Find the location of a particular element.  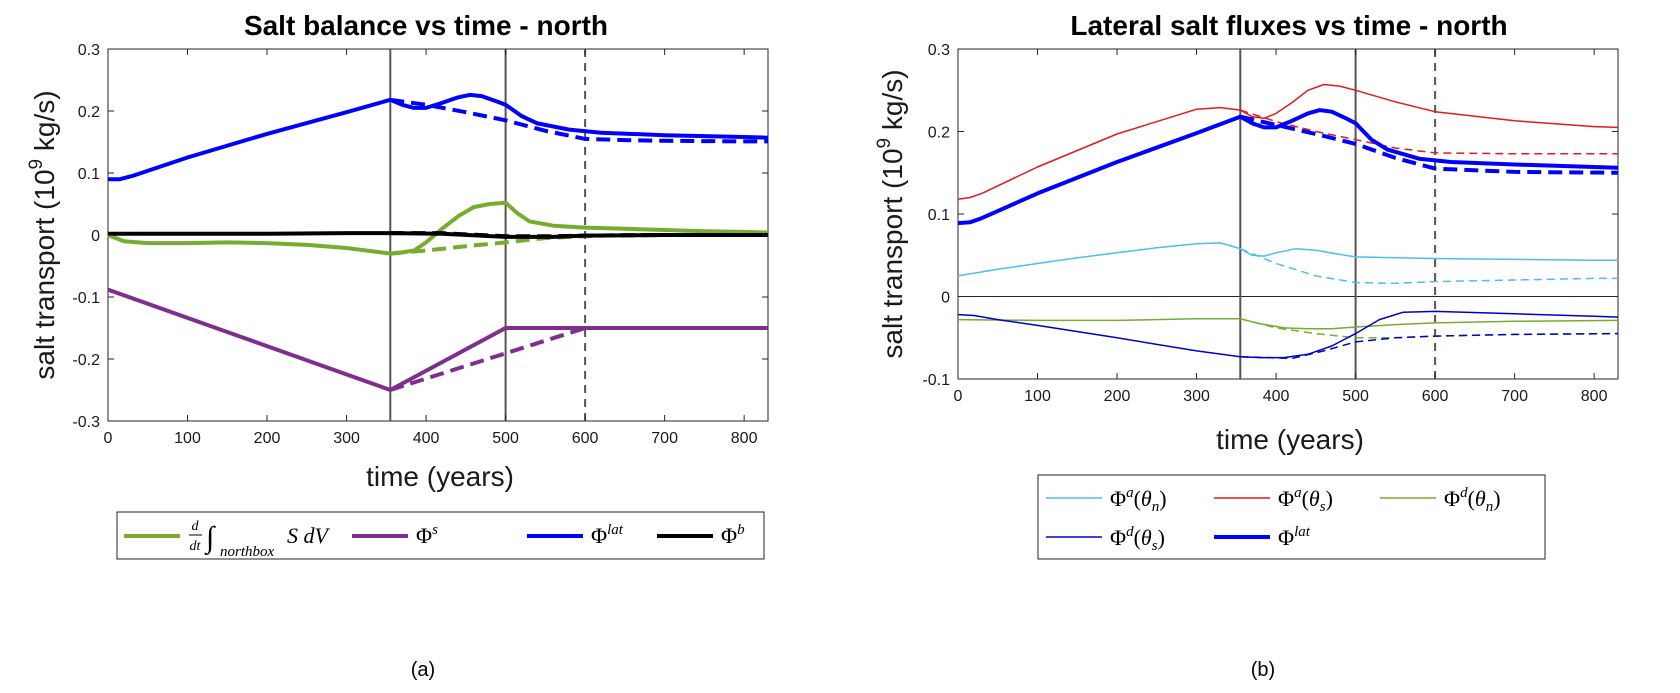

b-series-phia_s-solid is located at coordinates (1288, 141).